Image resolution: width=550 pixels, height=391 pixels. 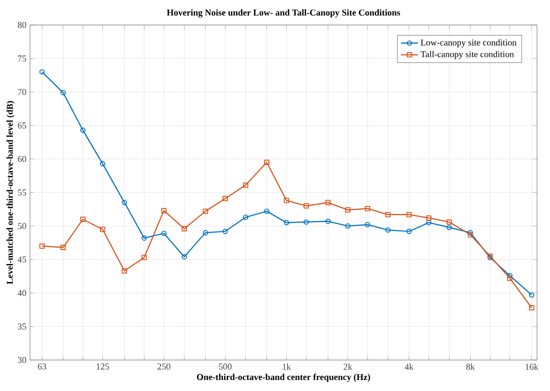 I want to click on x-tick-label: 8k, so click(x=470, y=367).